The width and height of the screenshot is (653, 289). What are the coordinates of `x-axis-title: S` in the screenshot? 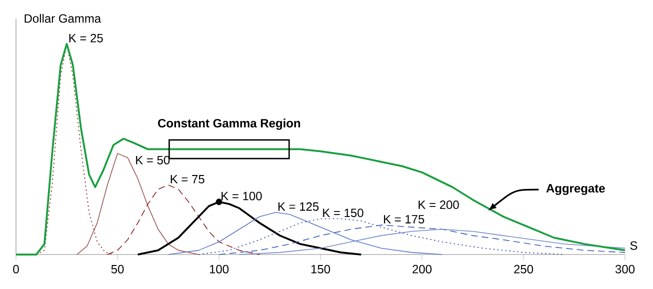 It's located at (634, 245).